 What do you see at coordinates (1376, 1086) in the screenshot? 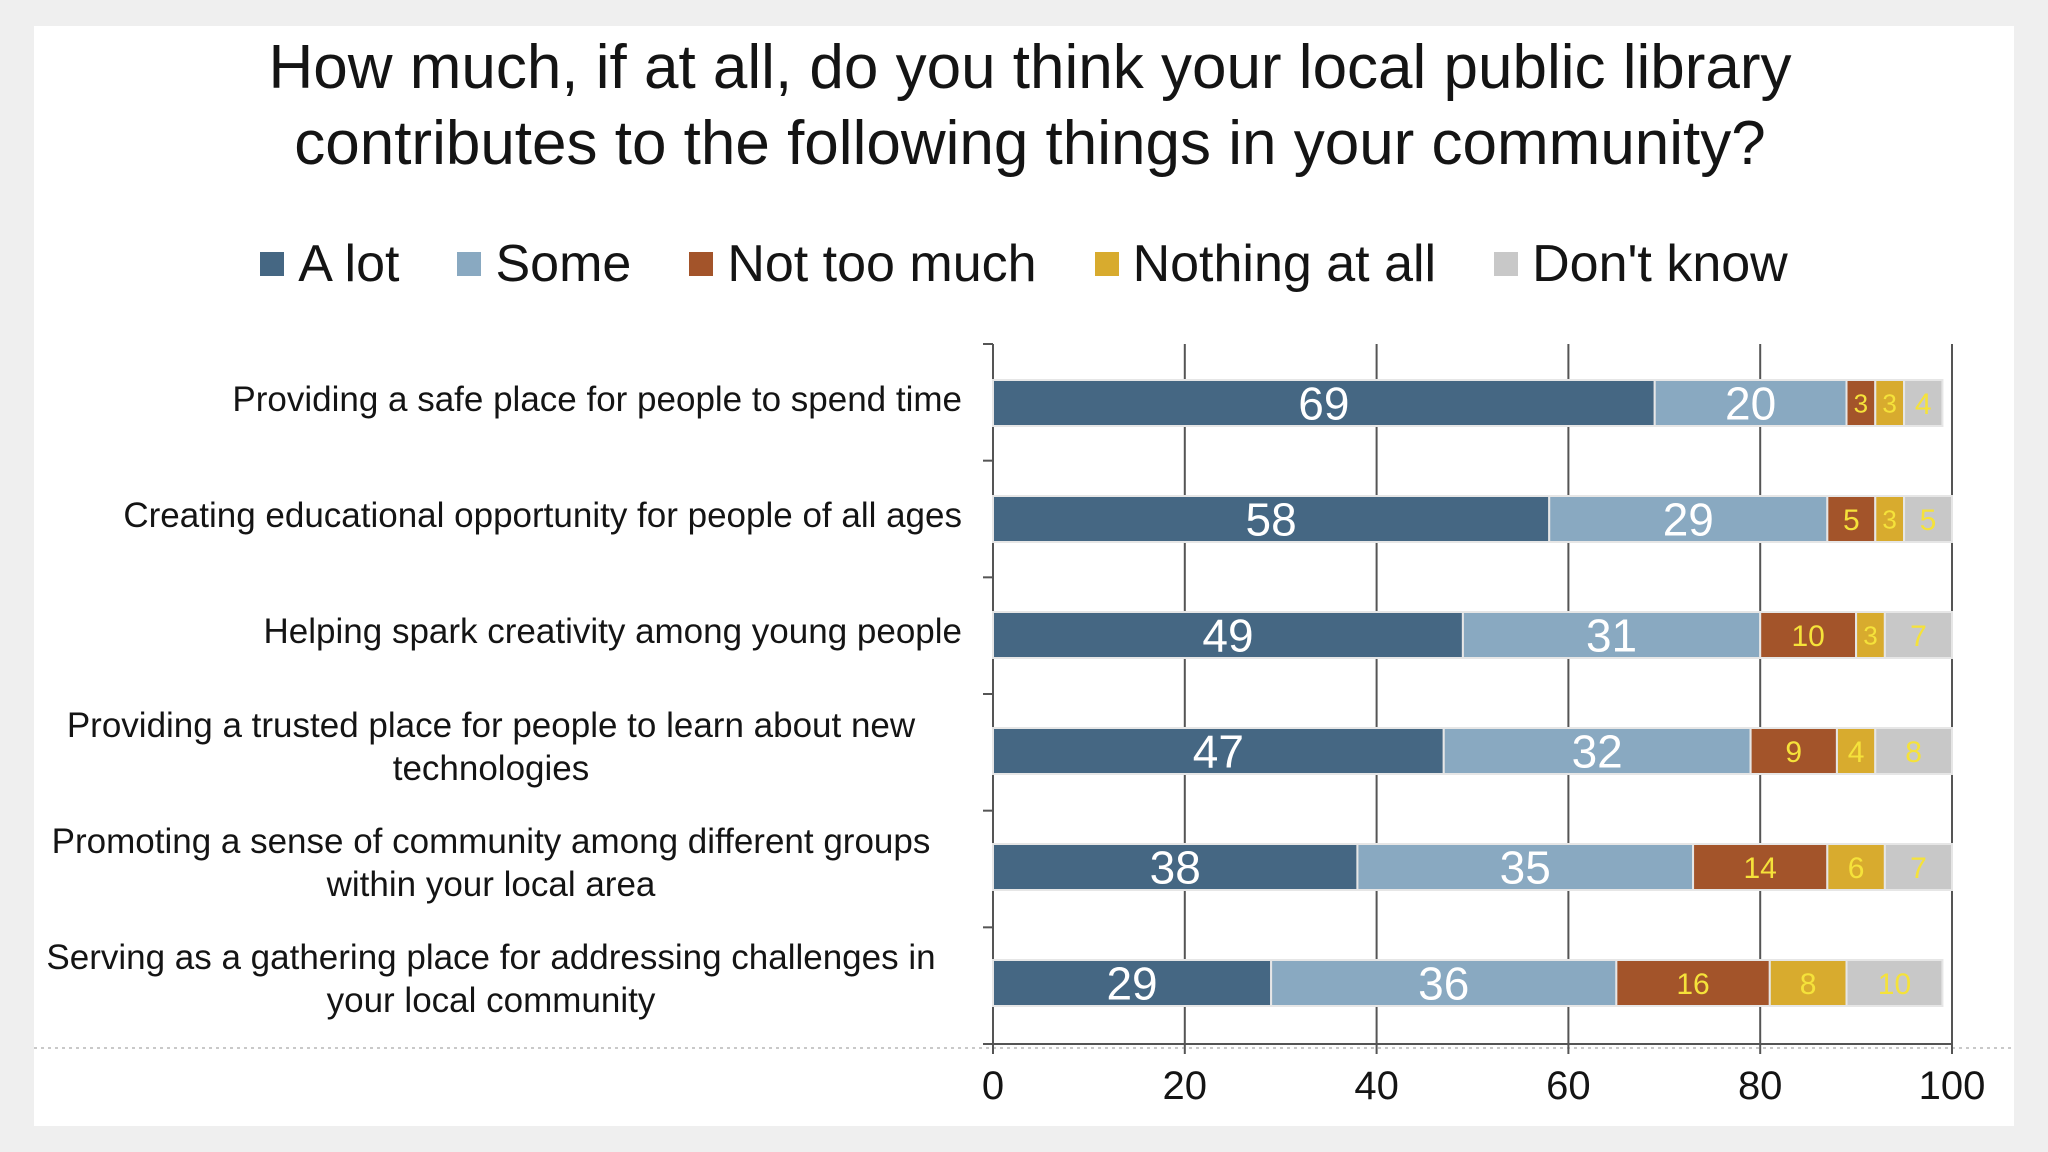
I see `x-tick-label: 40` at bounding box center [1376, 1086].